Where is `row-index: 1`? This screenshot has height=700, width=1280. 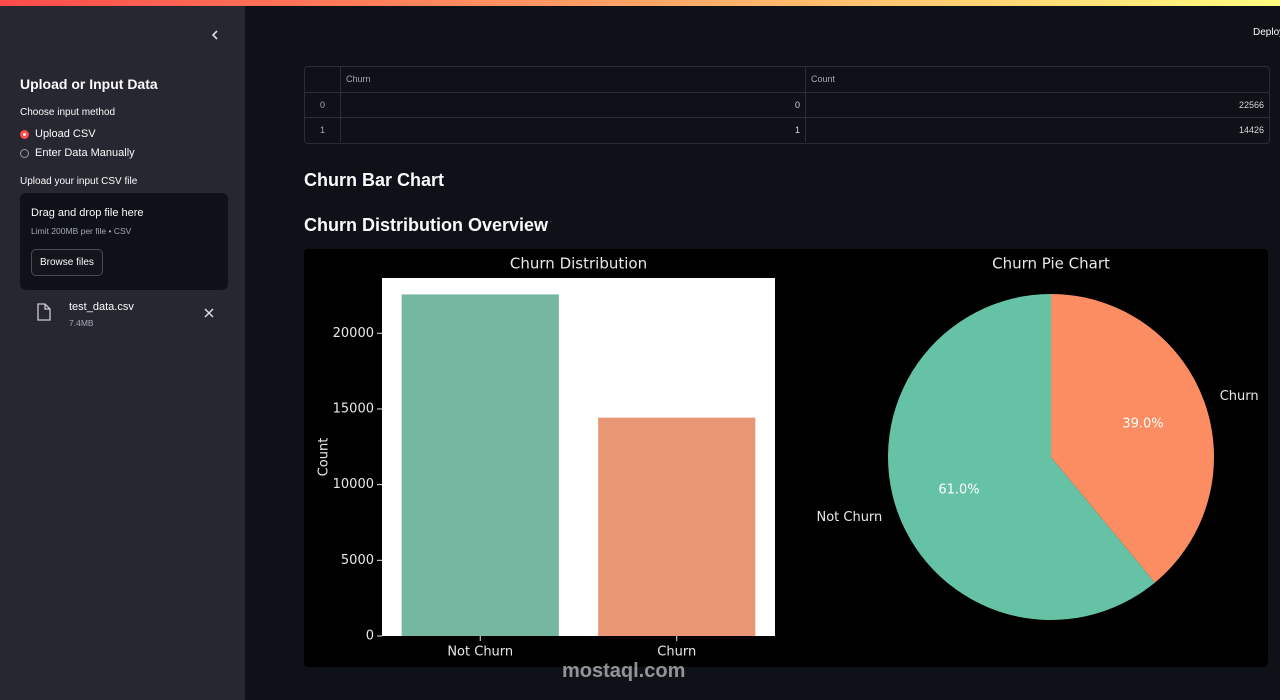 row-index: 1 is located at coordinates (322, 129).